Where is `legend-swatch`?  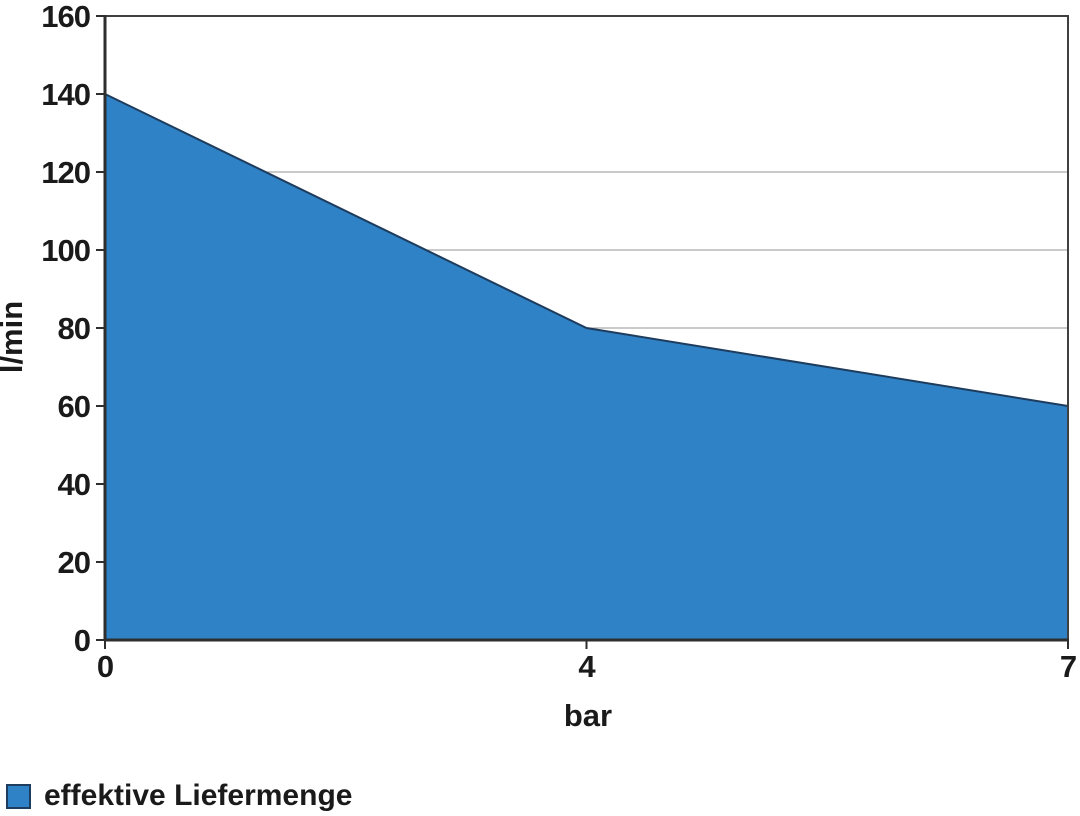 legend-swatch is located at coordinates (18, 796).